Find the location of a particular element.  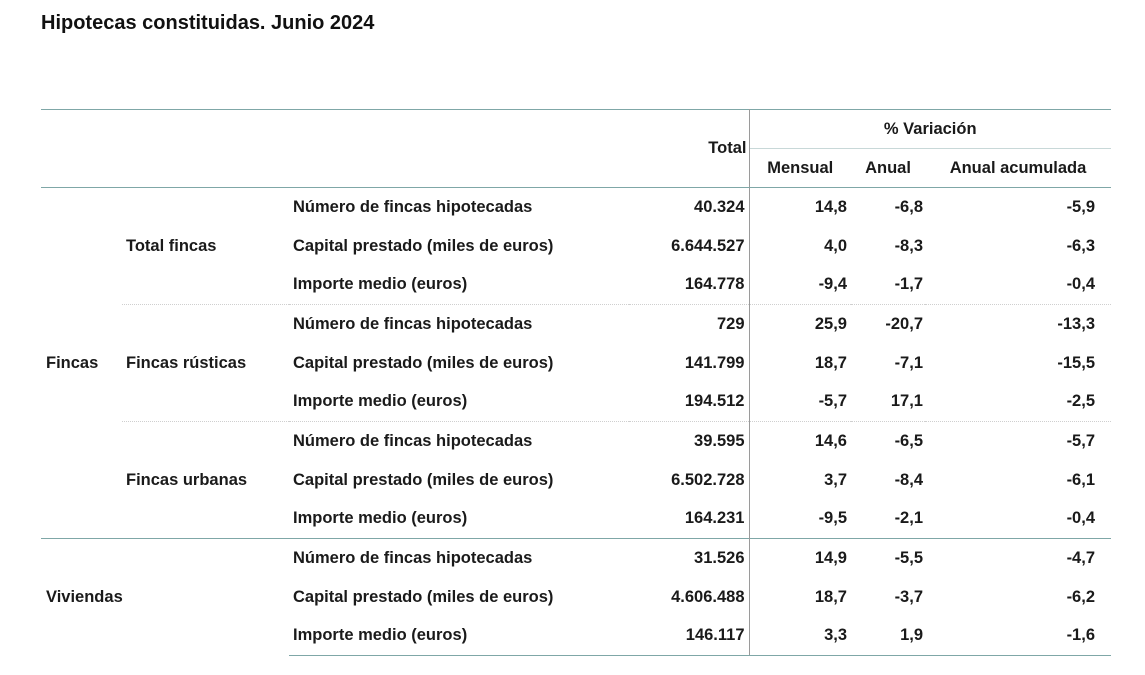

cell-anual-acumulada: -4,7 is located at coordinates (1018, 558).